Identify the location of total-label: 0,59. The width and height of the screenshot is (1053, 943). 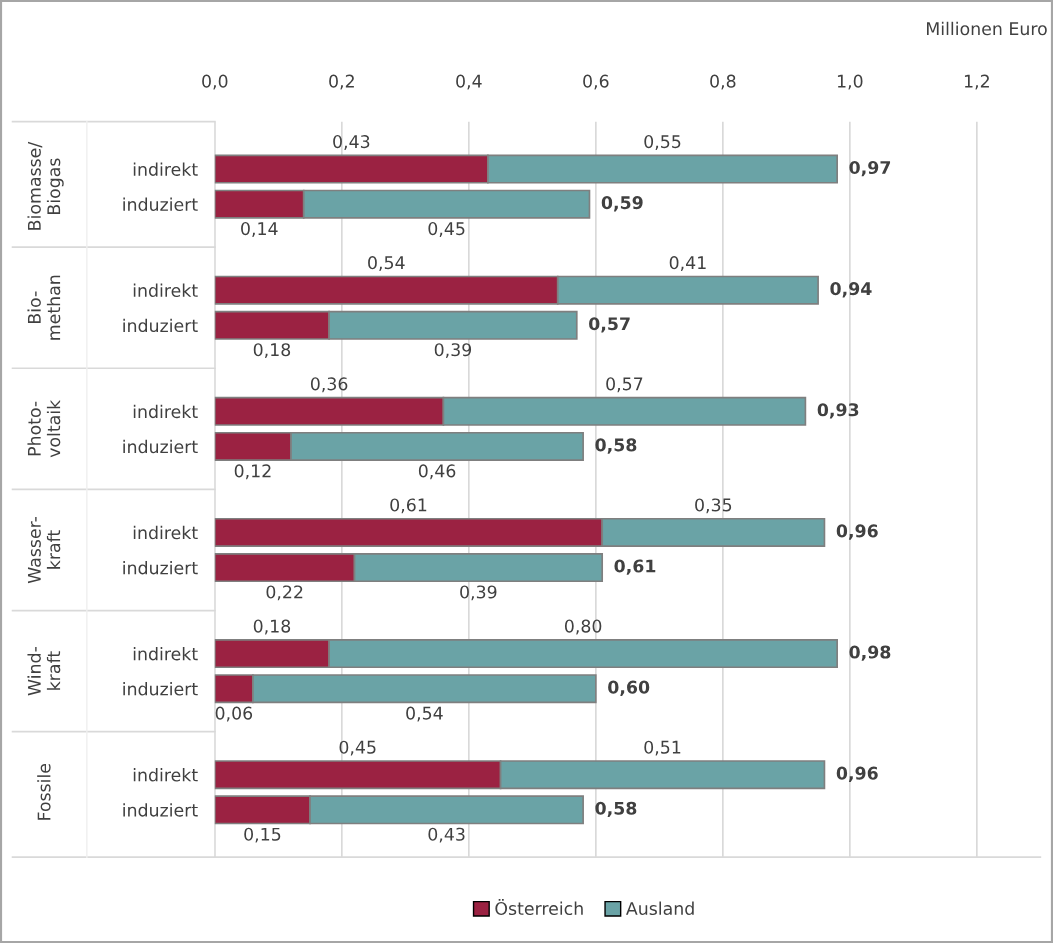
(622, 204).